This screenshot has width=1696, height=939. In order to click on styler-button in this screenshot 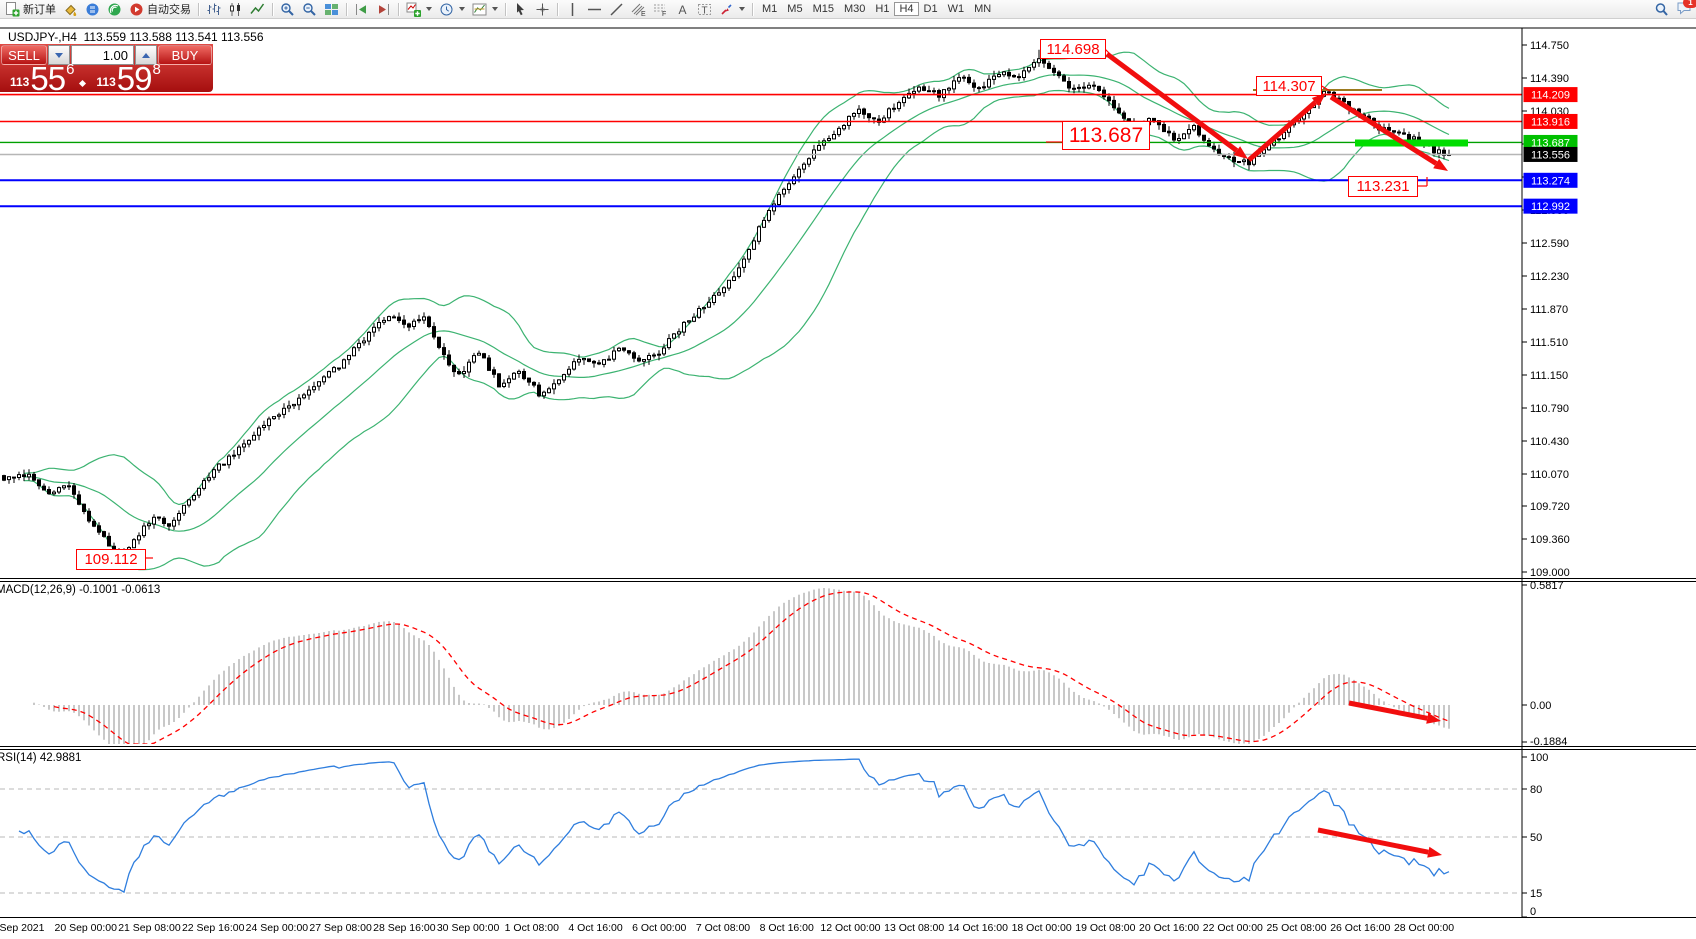, I will do `click(70, 9)`.